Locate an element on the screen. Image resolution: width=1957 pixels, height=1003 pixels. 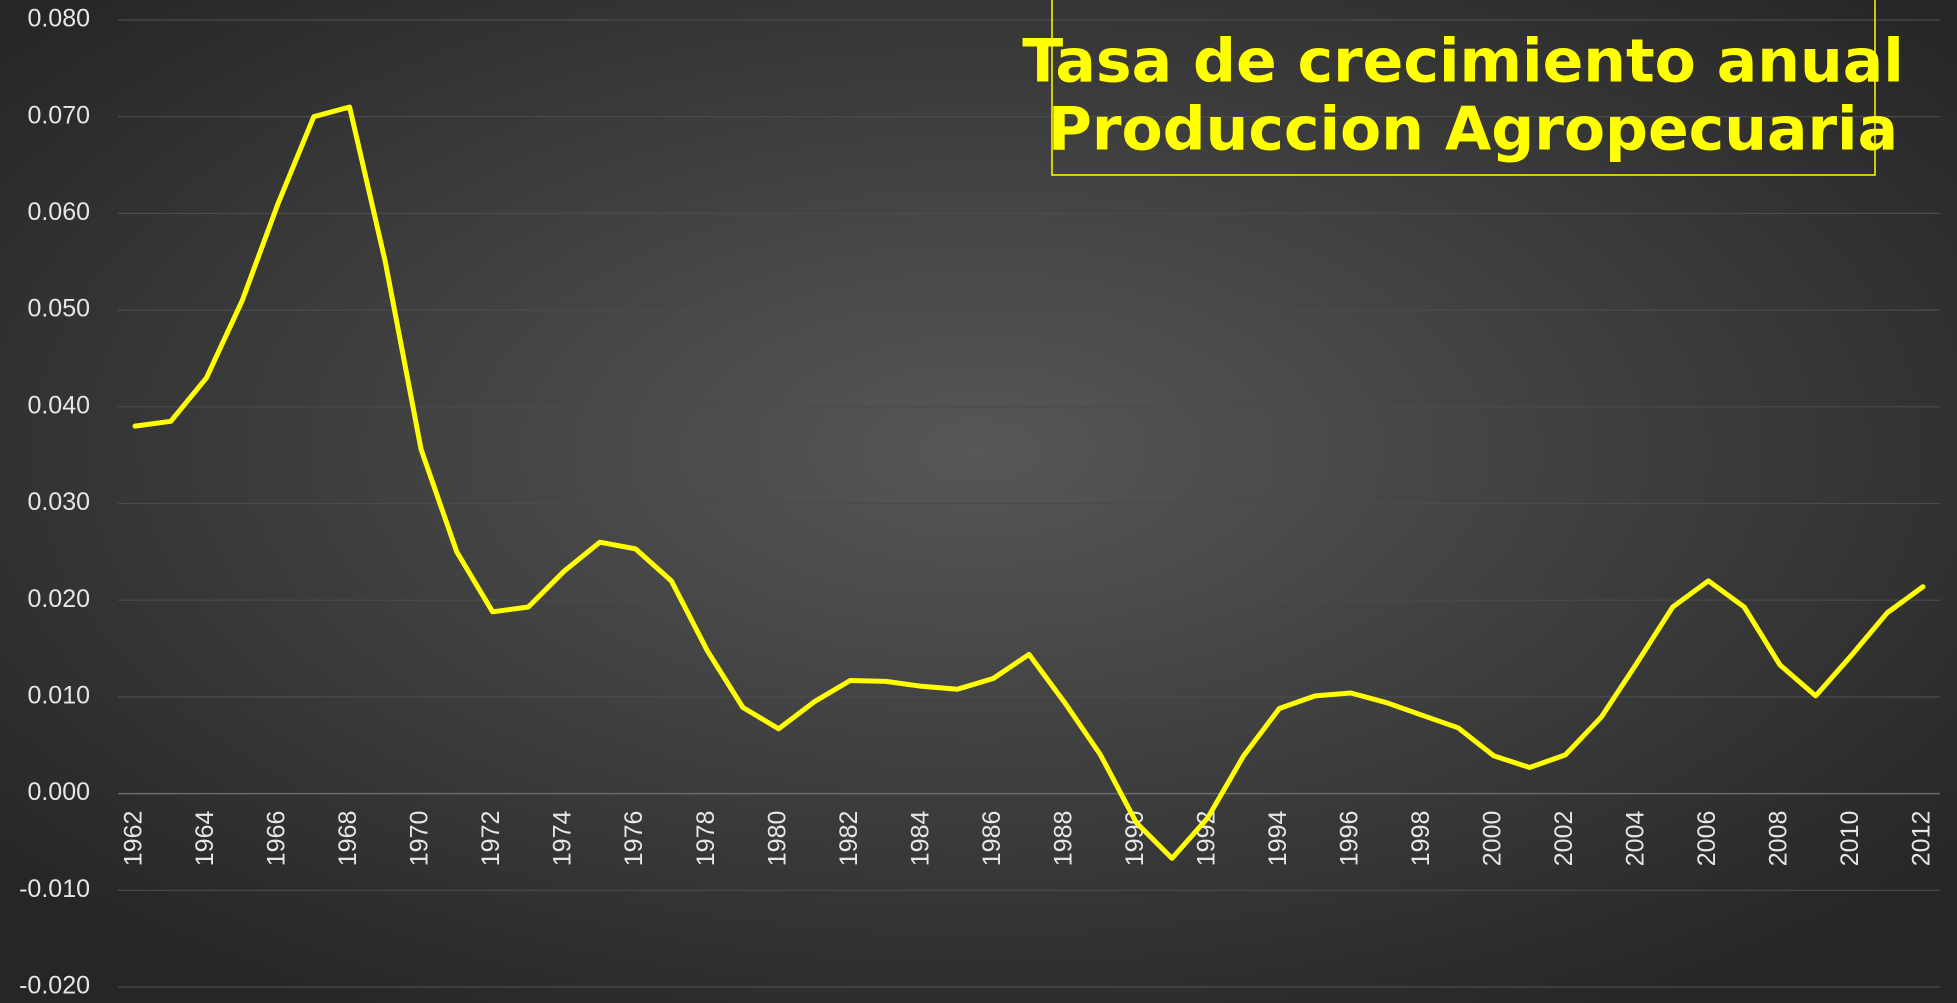
y-tick-label: 0.040 is located at coordinates (58, 405).